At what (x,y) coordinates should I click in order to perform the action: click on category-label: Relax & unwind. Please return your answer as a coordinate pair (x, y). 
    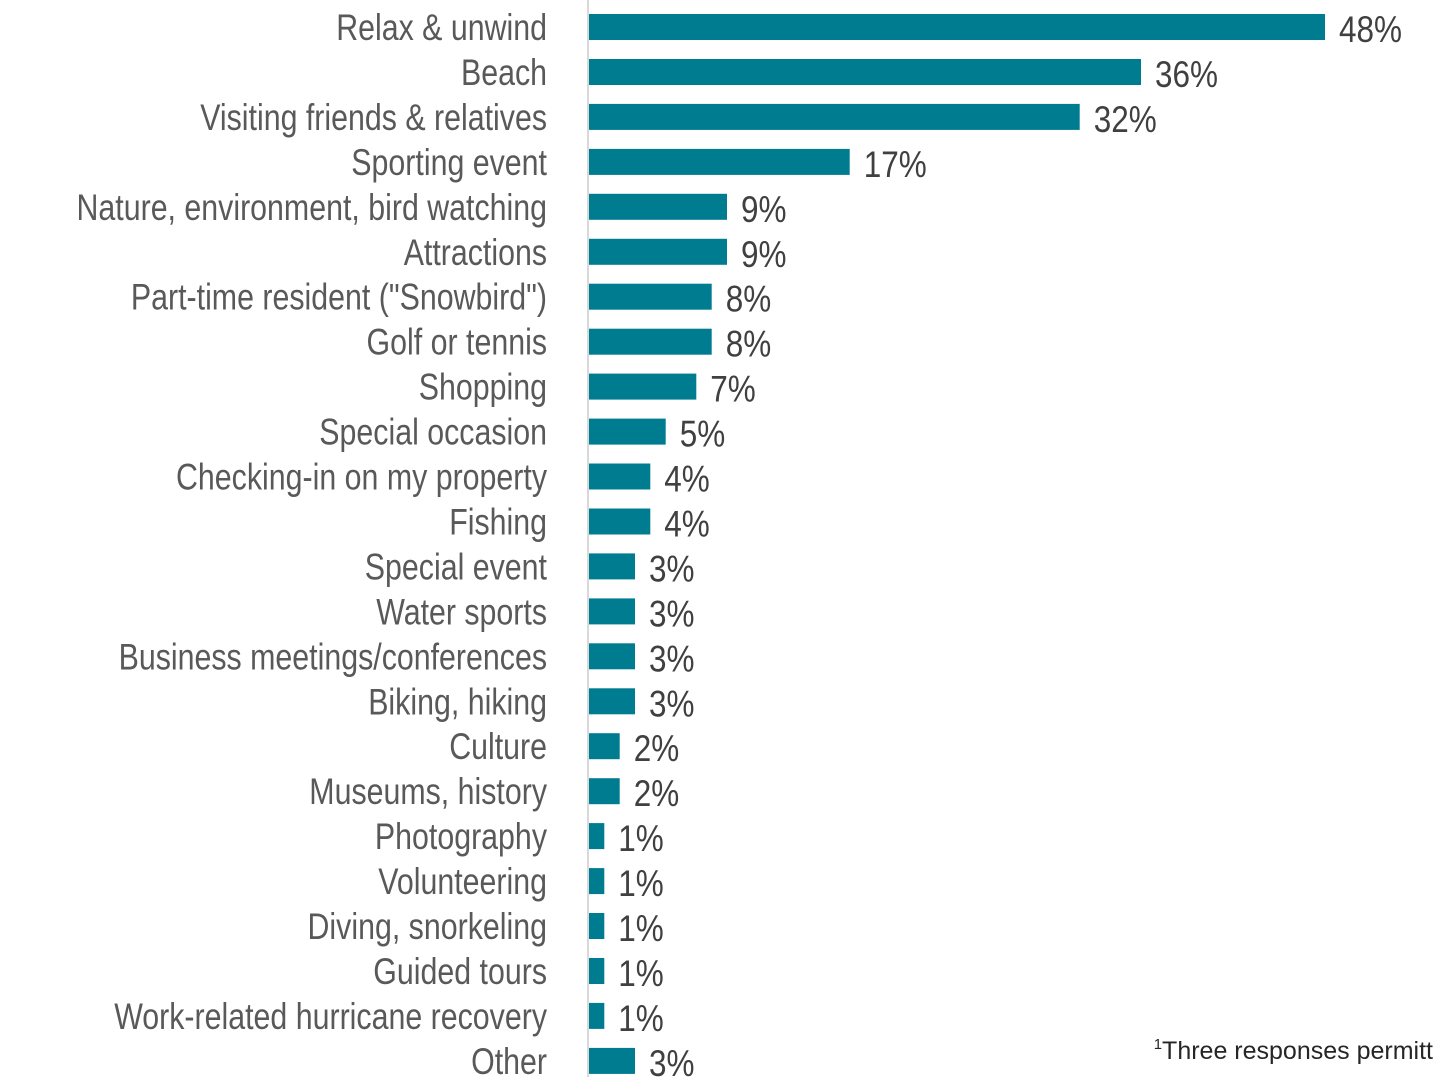
    Looking at the image, I should click on (441, 27).